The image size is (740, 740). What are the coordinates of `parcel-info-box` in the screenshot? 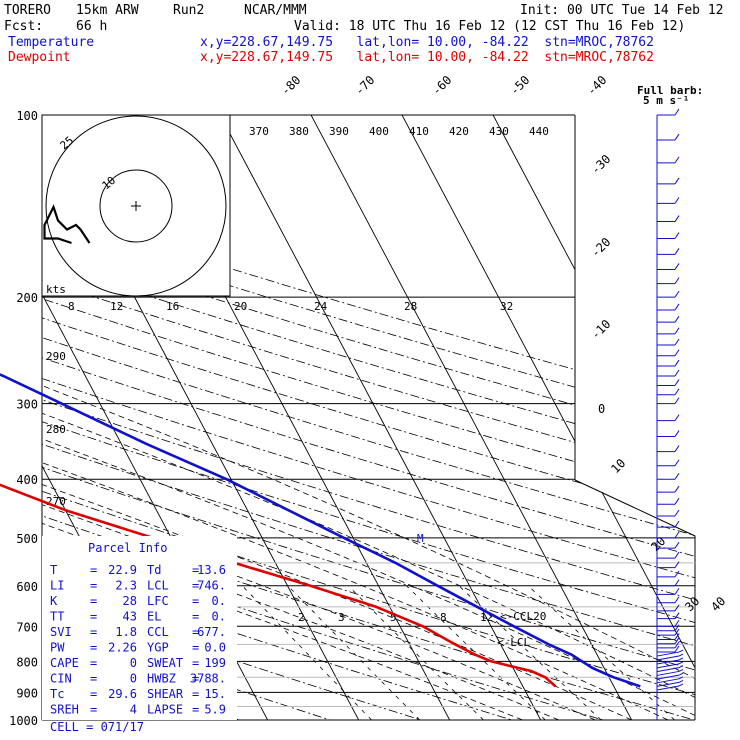 It's located at (139, 628).